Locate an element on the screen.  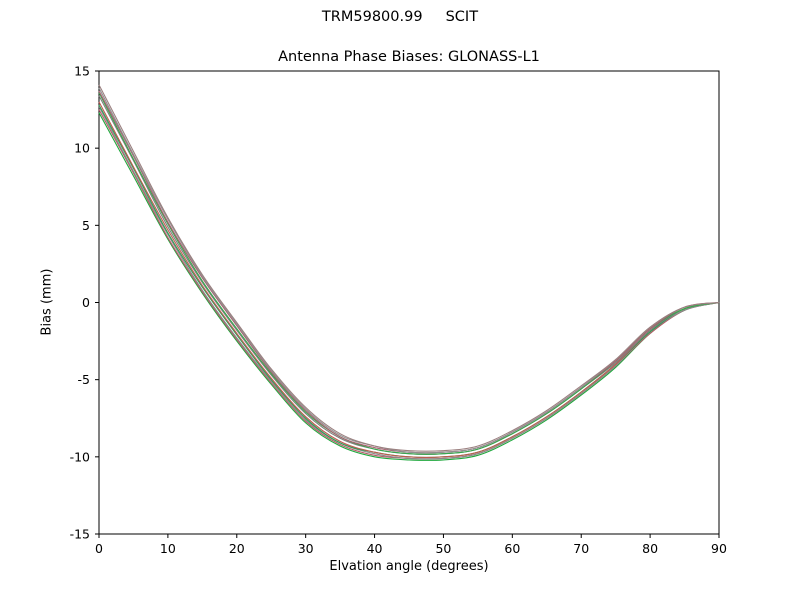
y-tick-label: -10 is located at coordinates (80, 456).